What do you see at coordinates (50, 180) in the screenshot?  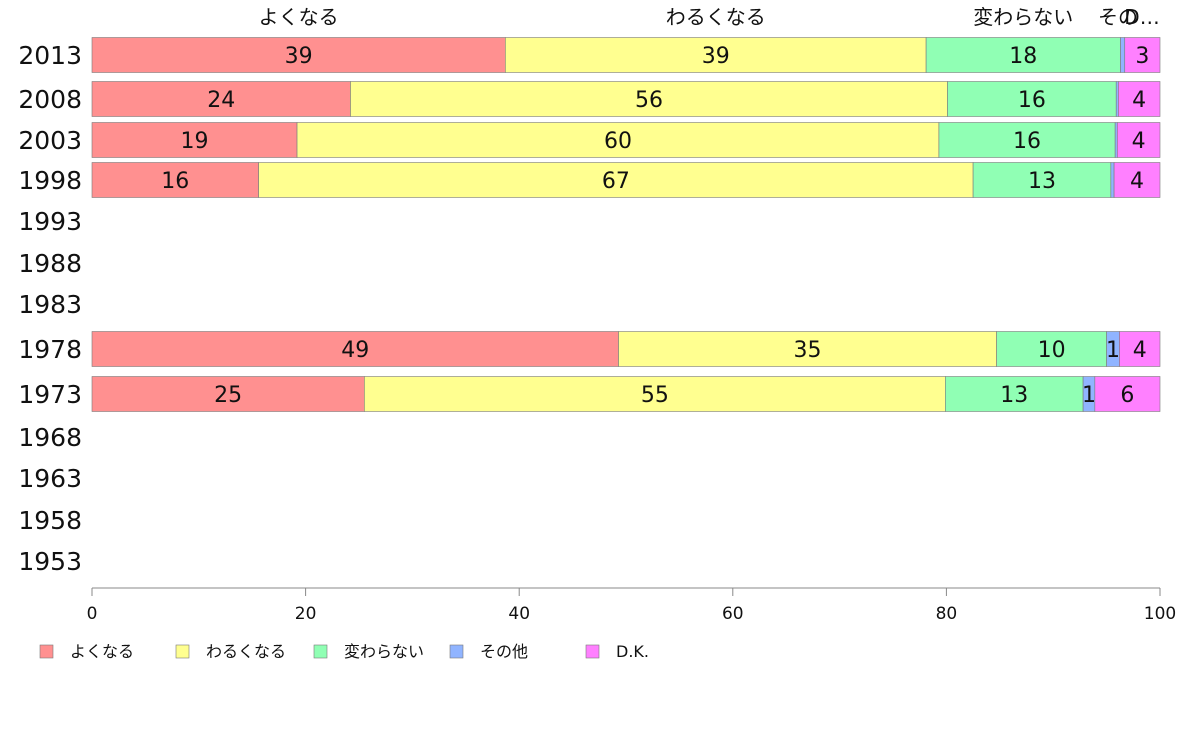 I see `year-label-1998: 1998` at bounding box center [50, 180].